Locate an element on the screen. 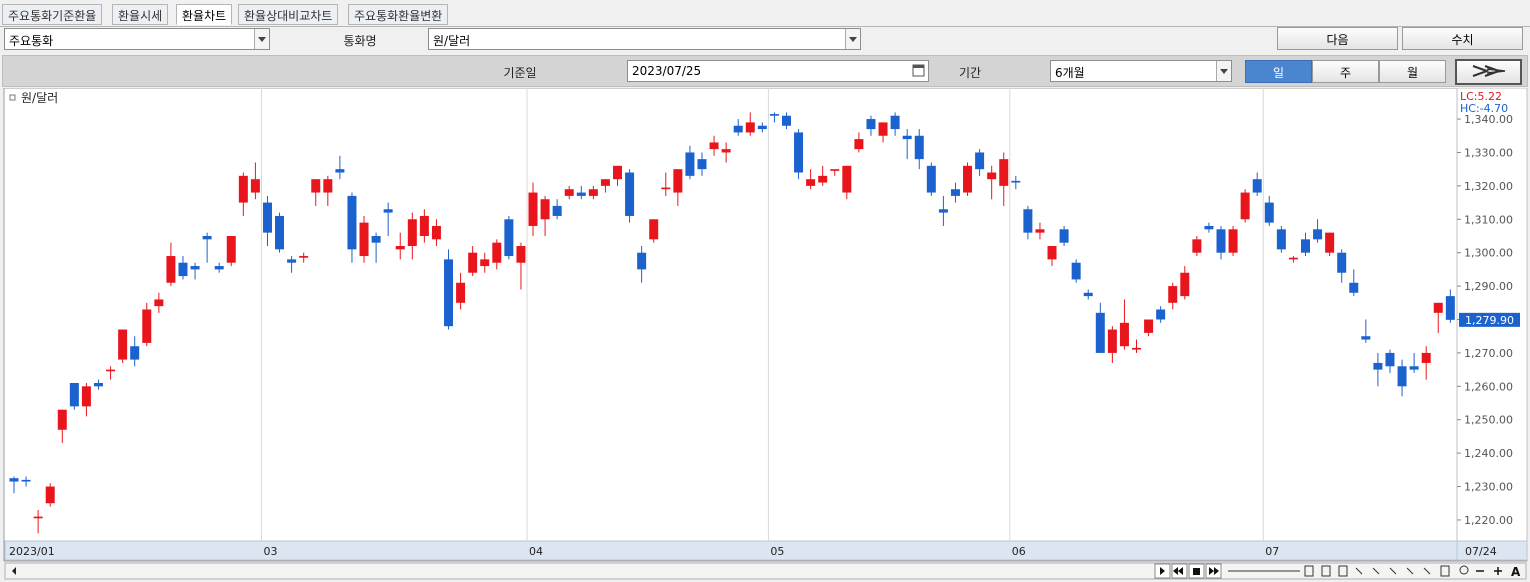 Image resolution: width=1530 pixels, height=582 pixels. interval-button: 월 is located at coordinates (1412, 71).